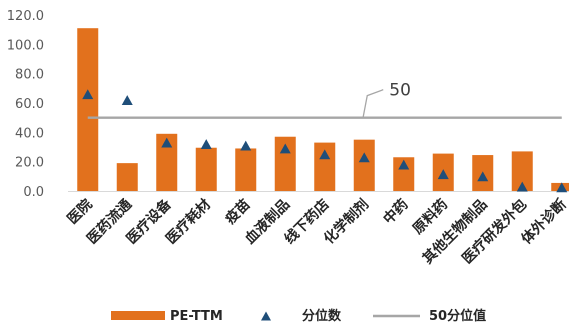 The height and width of the screenshot is (328, 569). I want to click on x-tick-label: 医院, so click(80, 212).